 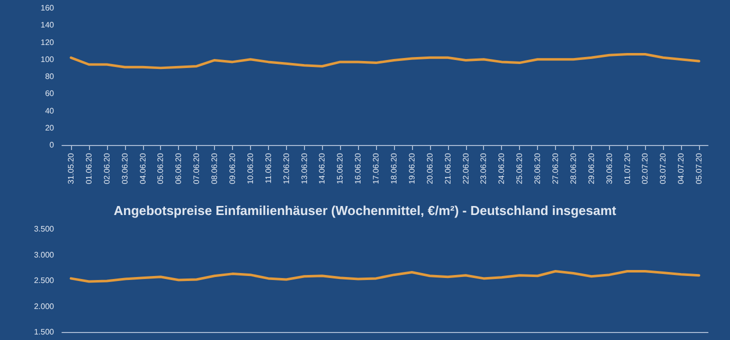 I want to click on y-tick-label: 160, so click(x=47, y=8).